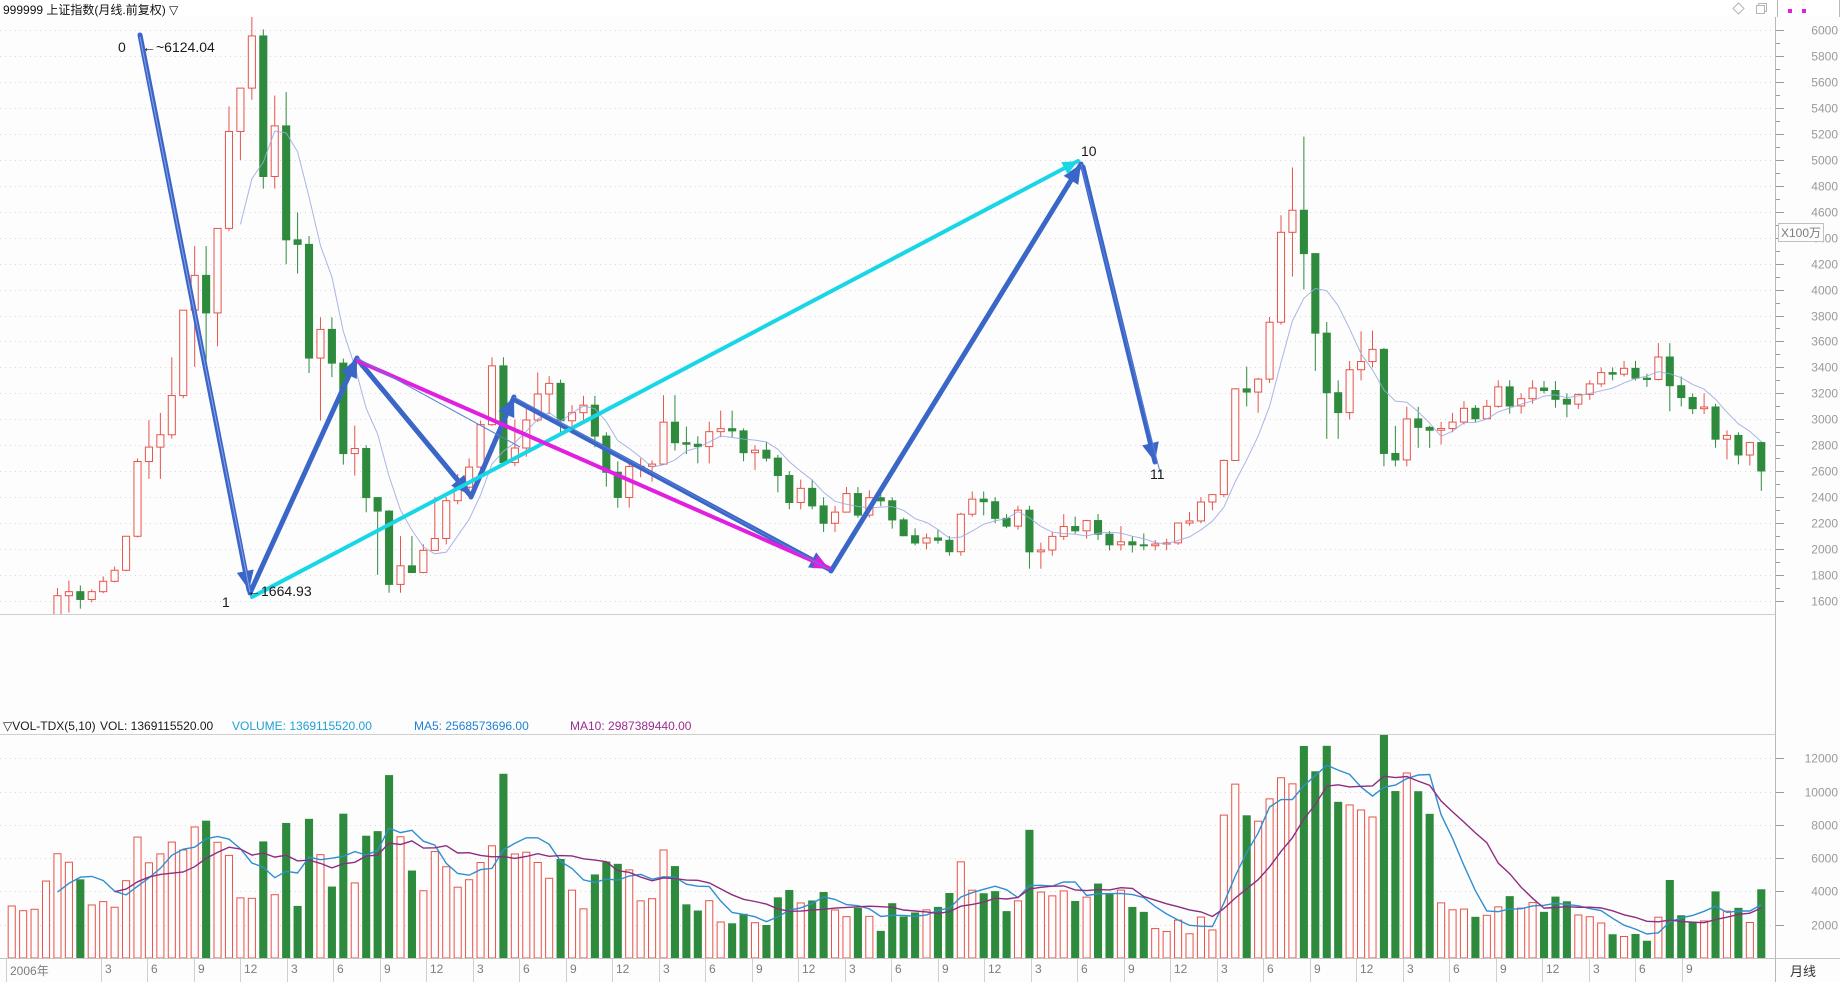  What do you see at coordinates (1824, 317) in the screenshot?
I see `svg-text: 3800` at bounding box center [1824, 317].